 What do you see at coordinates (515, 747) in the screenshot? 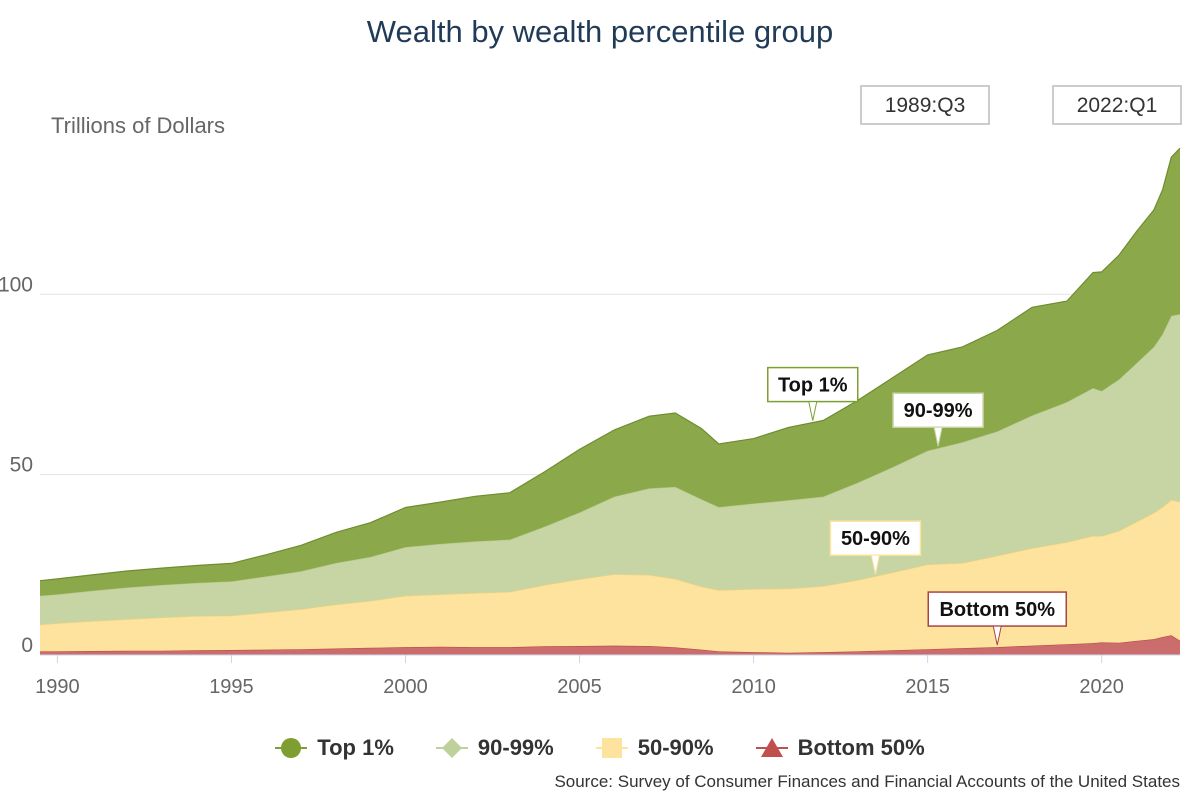
I see `legend-label-90-99: 90-99%` at bounding box center [515, 747].